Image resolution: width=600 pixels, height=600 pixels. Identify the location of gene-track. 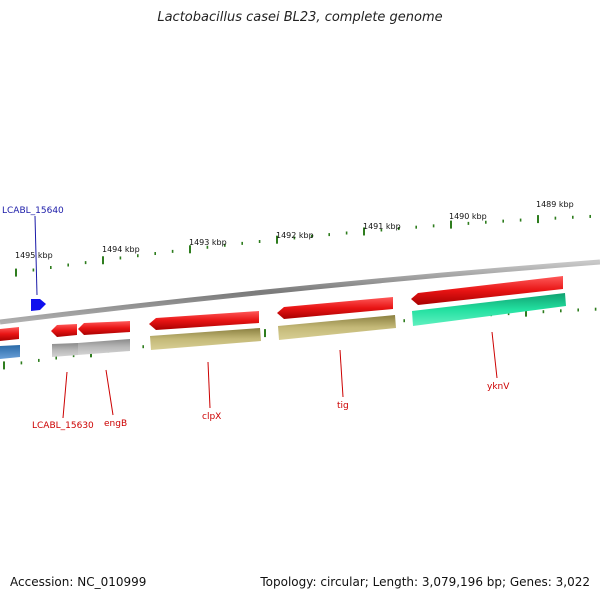
(281, 308).